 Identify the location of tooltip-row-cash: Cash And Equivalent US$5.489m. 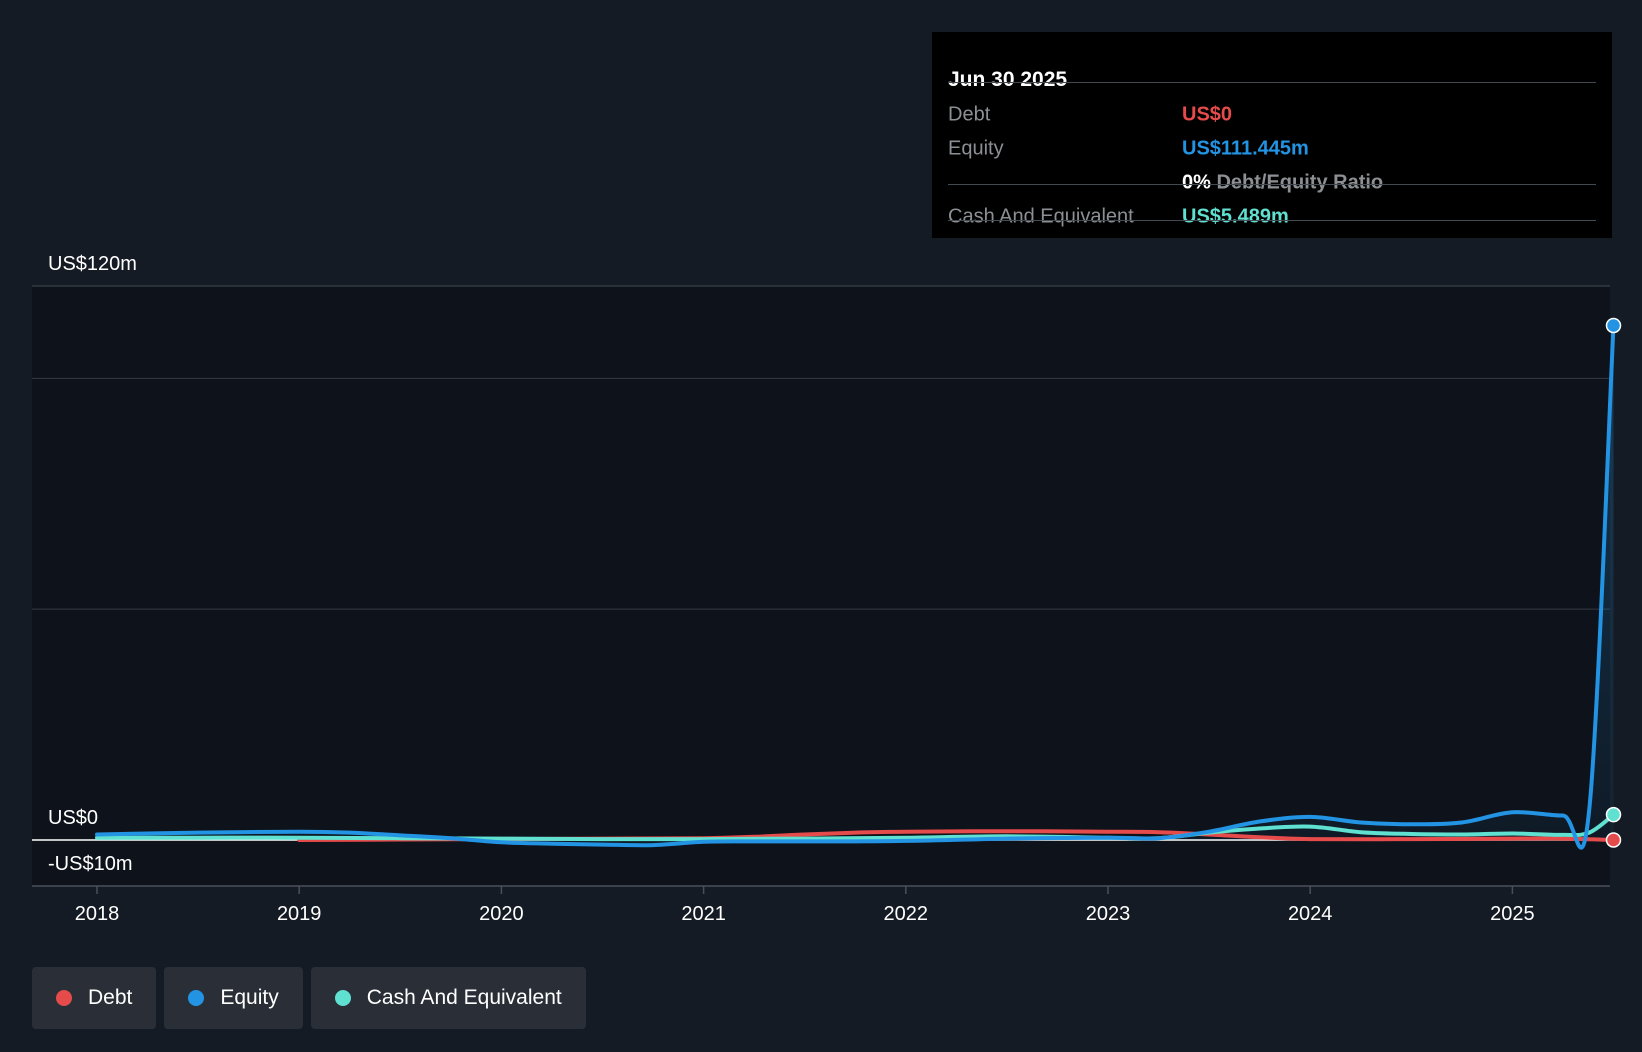
(1272, 217).